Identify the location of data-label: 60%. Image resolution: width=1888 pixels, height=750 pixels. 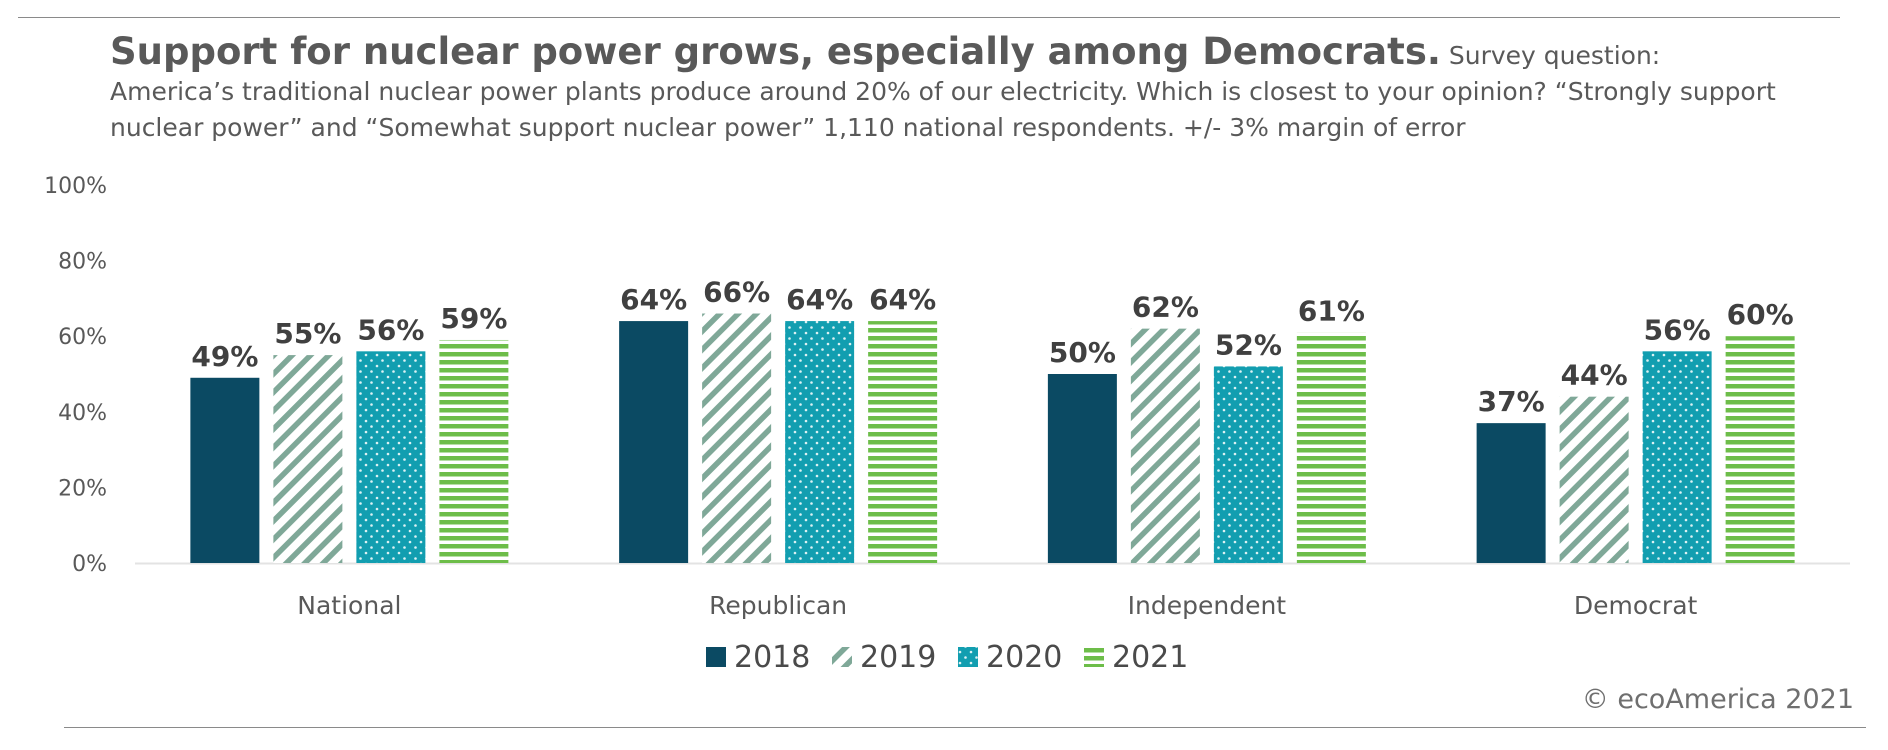
(1760, 314).